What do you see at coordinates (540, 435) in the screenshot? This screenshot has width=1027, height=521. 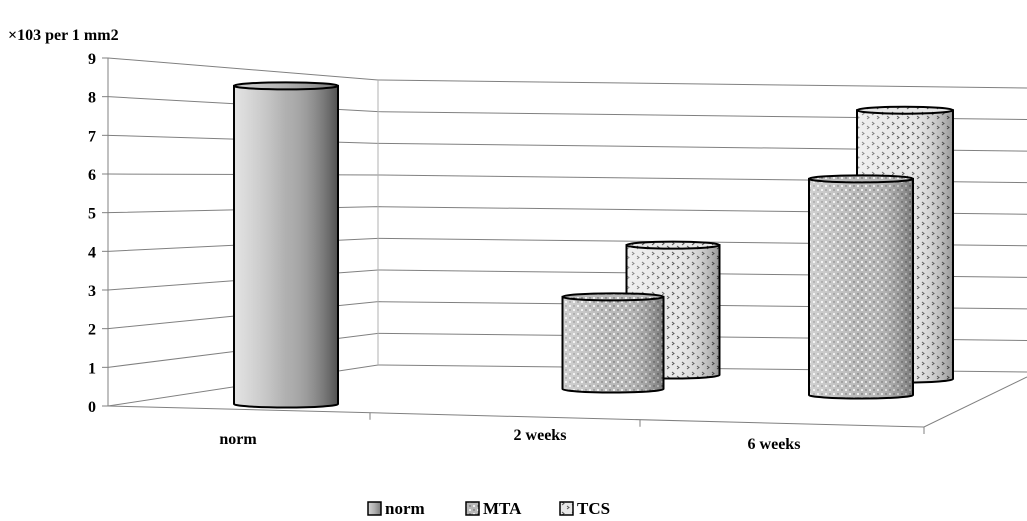 I see `category-label: 2 weeks` at bounding box center [540, 435].